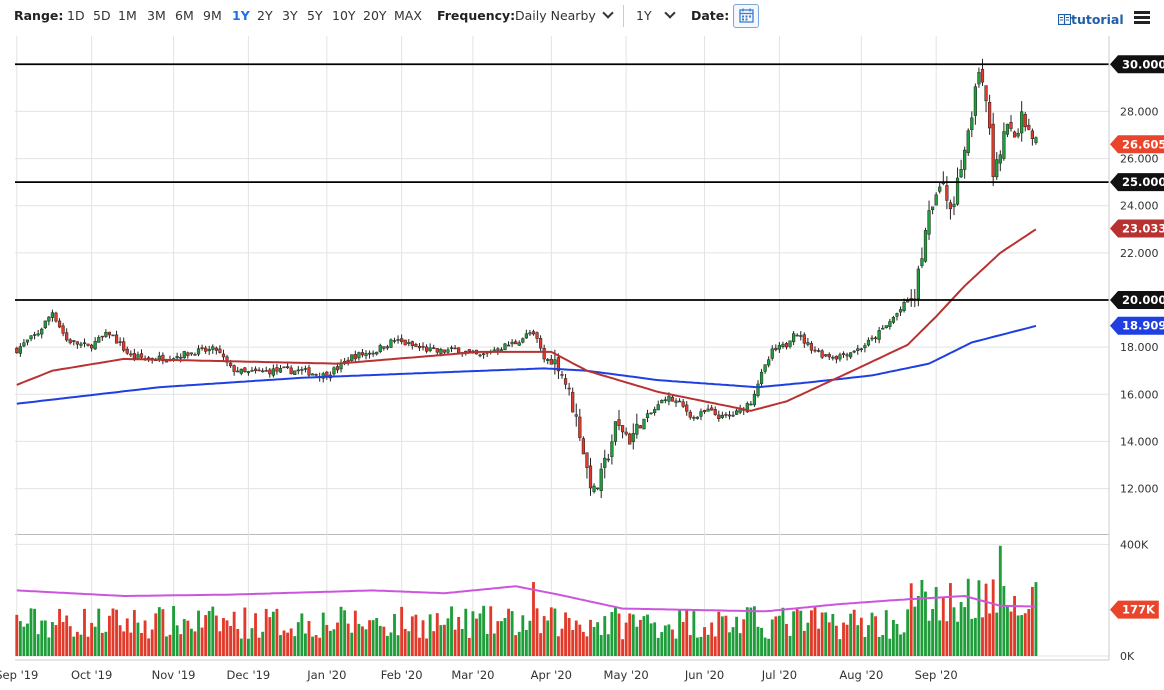 The image size is (1164, 690). I want to click on x-tick-label: Sep '19, so click(19, 675).